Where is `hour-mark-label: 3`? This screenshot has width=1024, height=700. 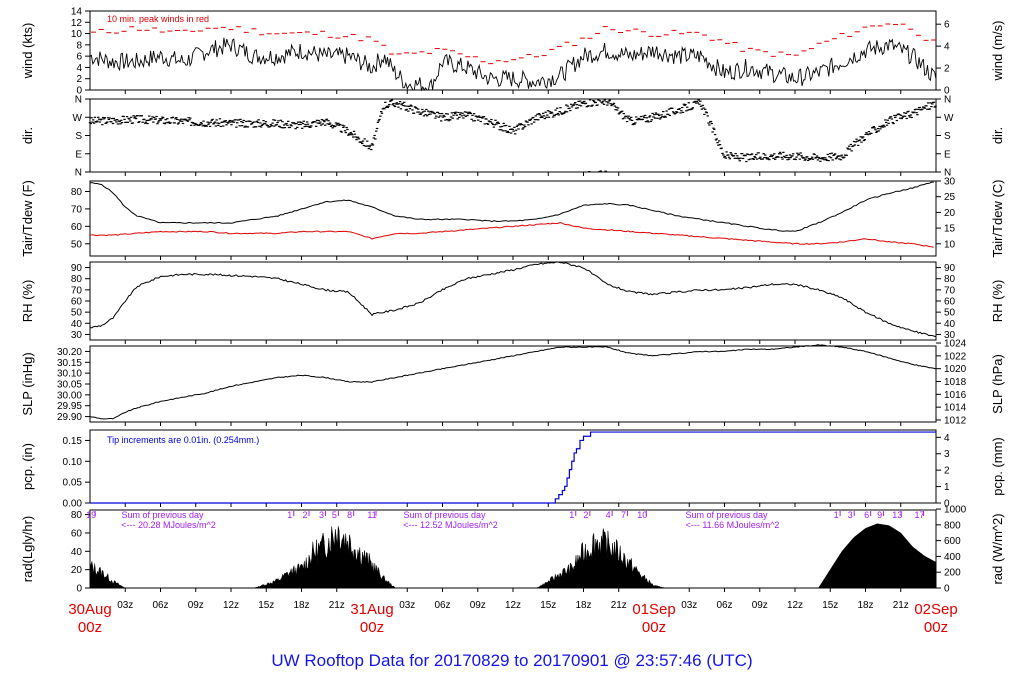
hour-mark-label: 3 is located at coordinates (850, 515).